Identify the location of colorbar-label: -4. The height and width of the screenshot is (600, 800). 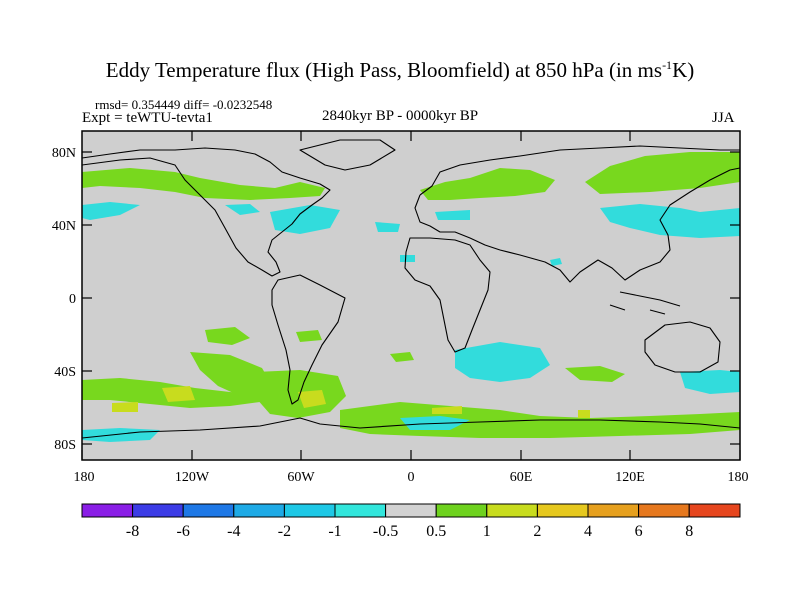
(233, 531).